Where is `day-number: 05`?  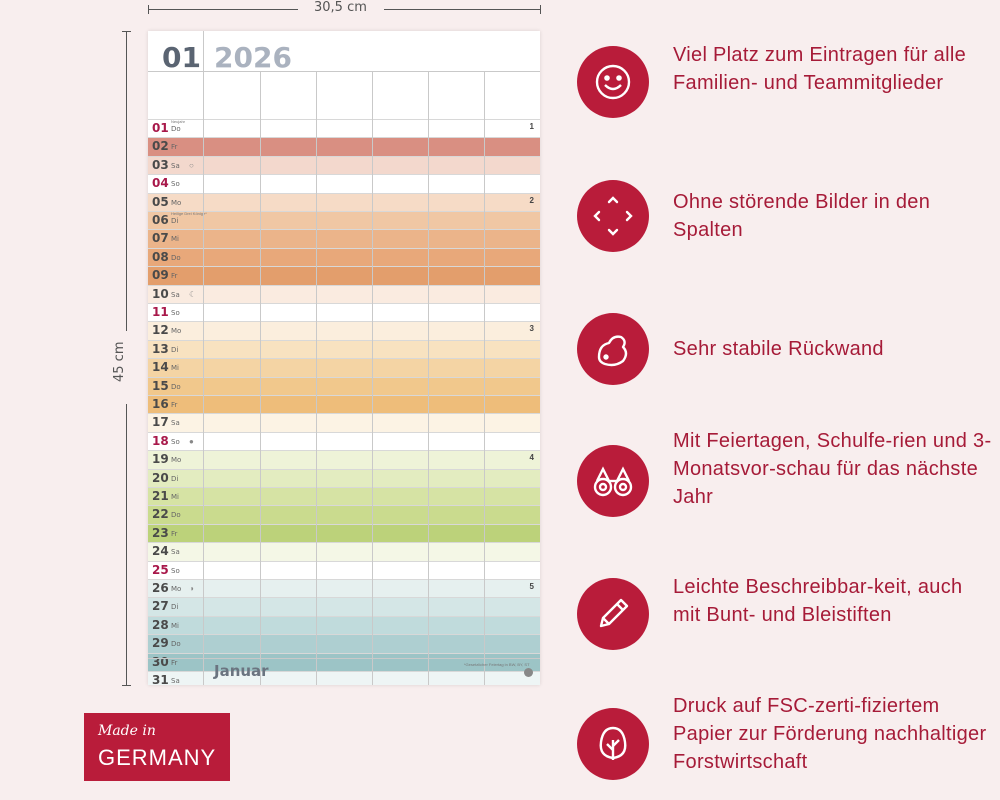 day-number: 05 is located at coordinates (160, 201).